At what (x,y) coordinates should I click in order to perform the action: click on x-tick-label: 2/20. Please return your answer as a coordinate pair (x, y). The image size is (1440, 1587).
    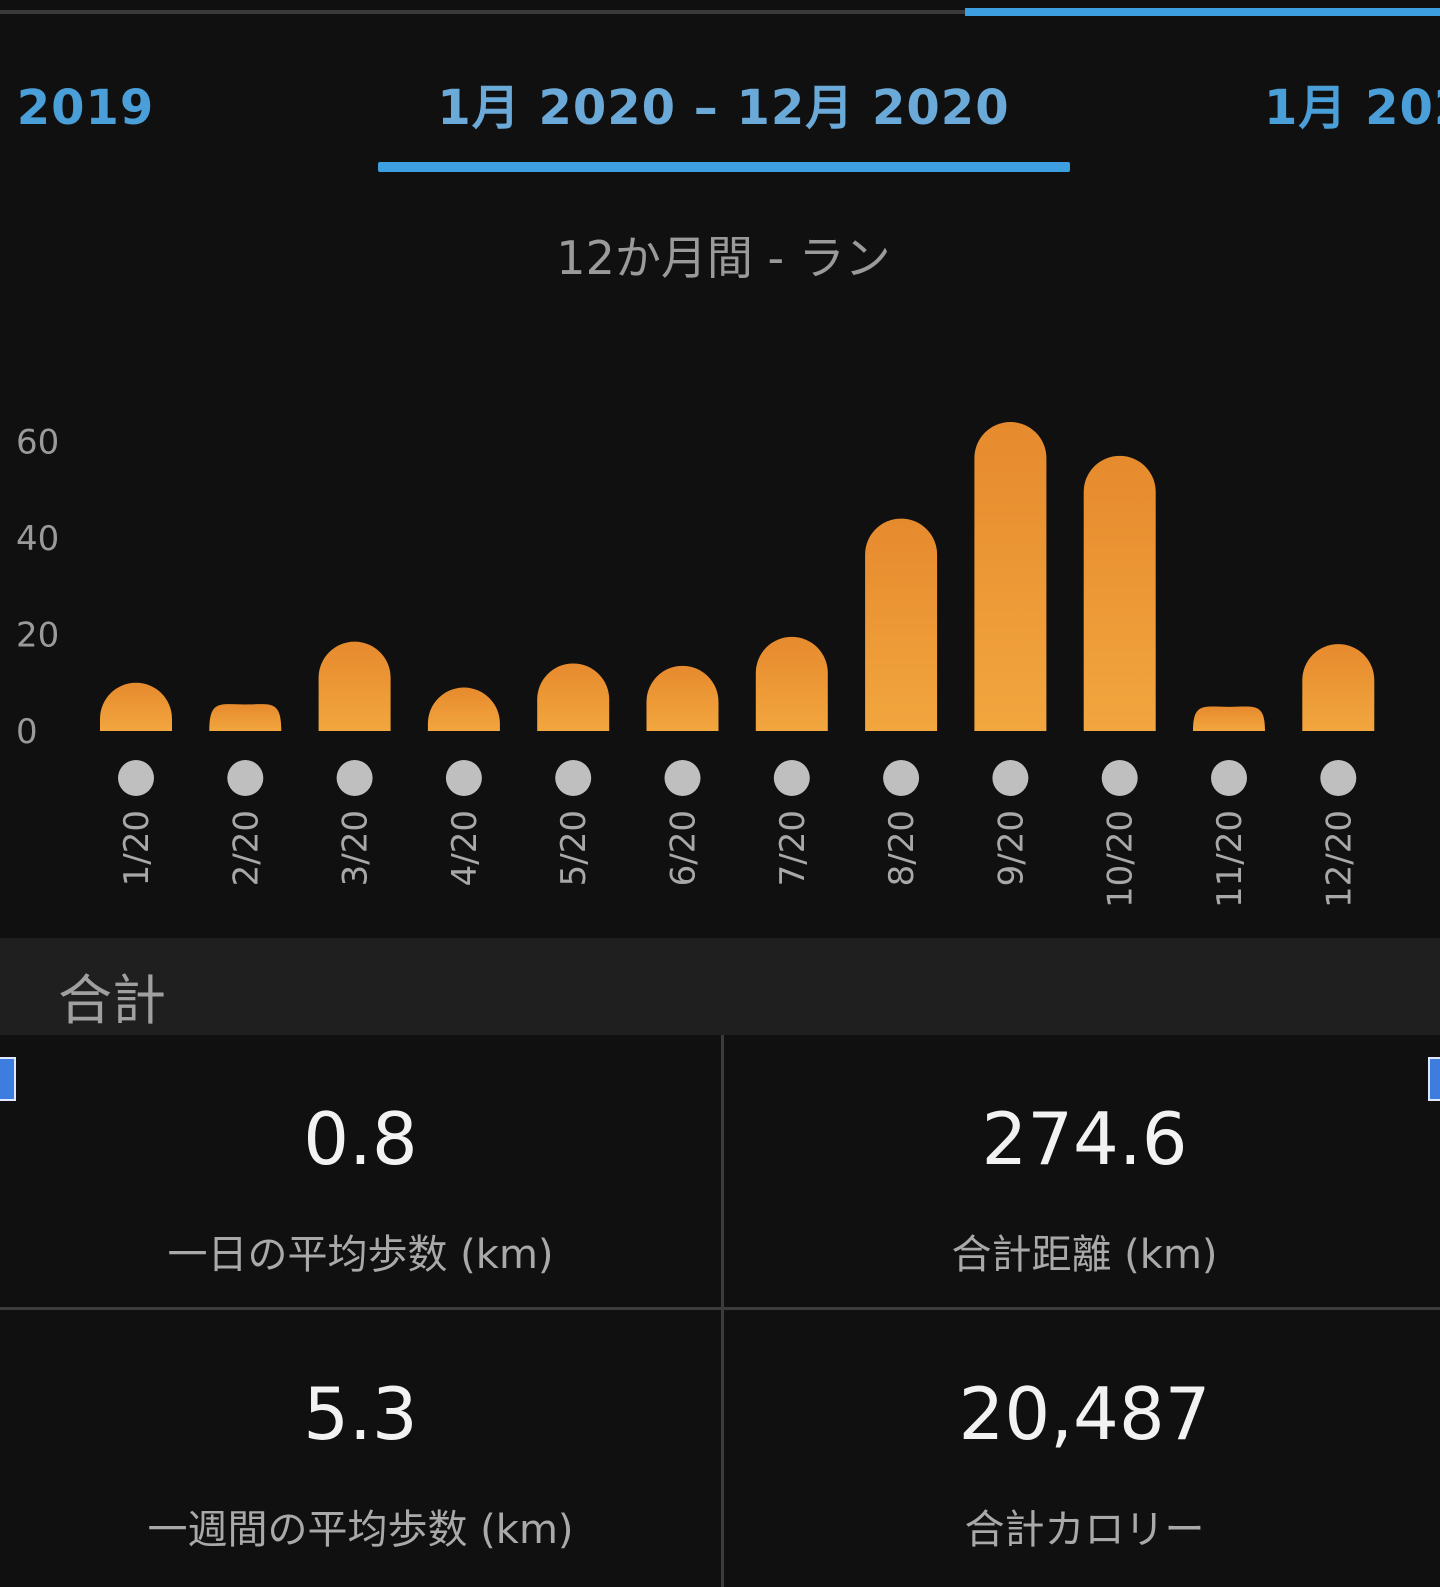
    Looking at the image, I should click on (246, 848).